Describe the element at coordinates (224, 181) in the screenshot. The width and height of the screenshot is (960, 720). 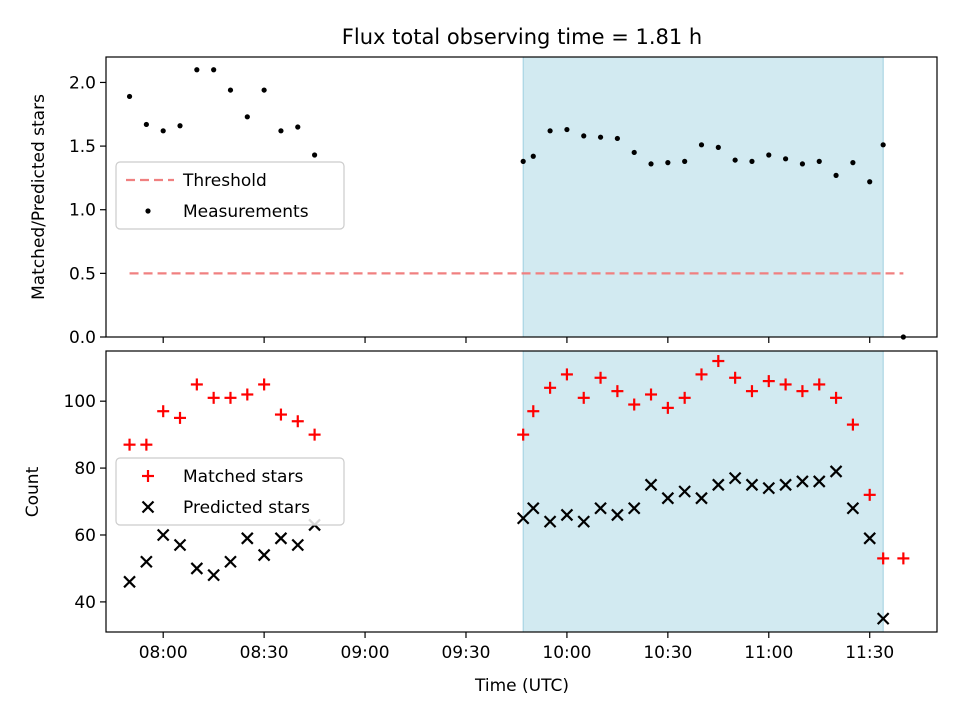
I see `legend-threshold-label: Threshold` at that location.